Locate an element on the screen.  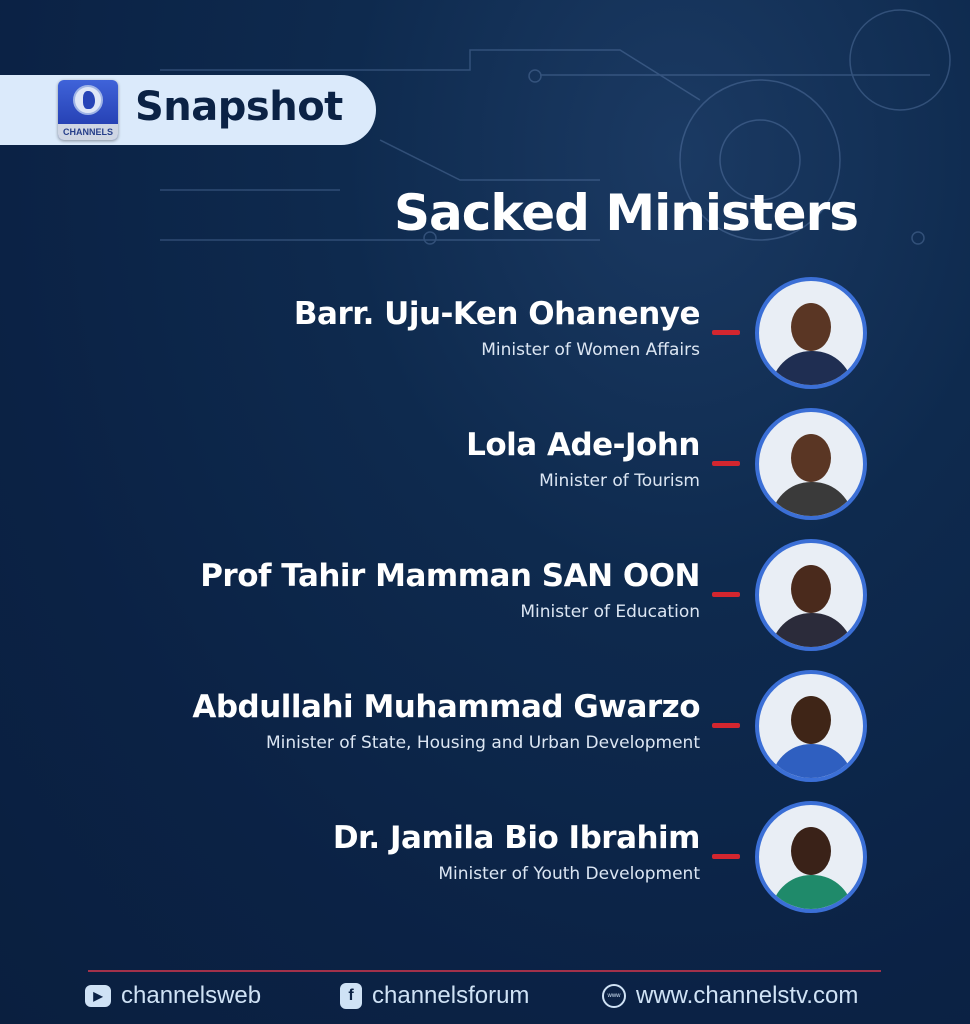
minister-role: Minister of Women Affairs is located at coordinates (590, 350).